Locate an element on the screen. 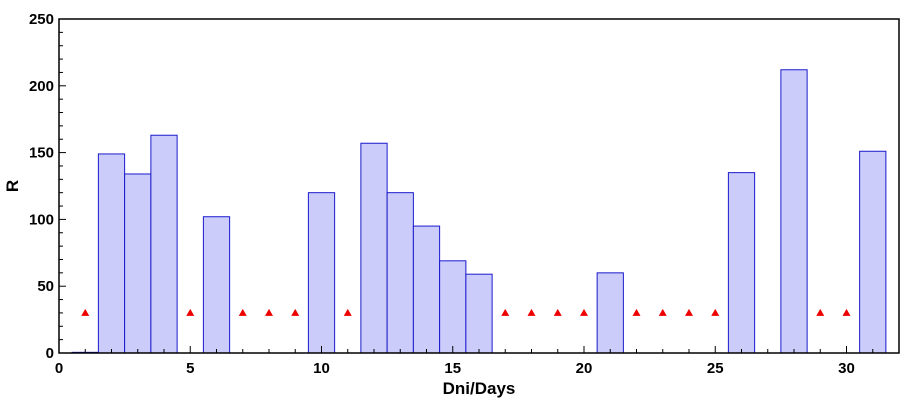  markers-layer is located at coordinates (466, 312).